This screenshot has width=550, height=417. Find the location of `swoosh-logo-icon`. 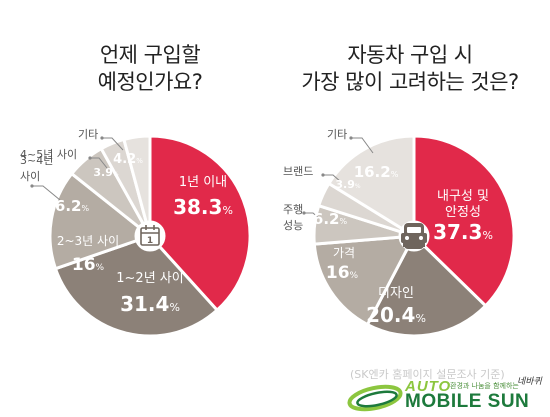

swoosh-logo-icon is located at coordinates (375, 398).